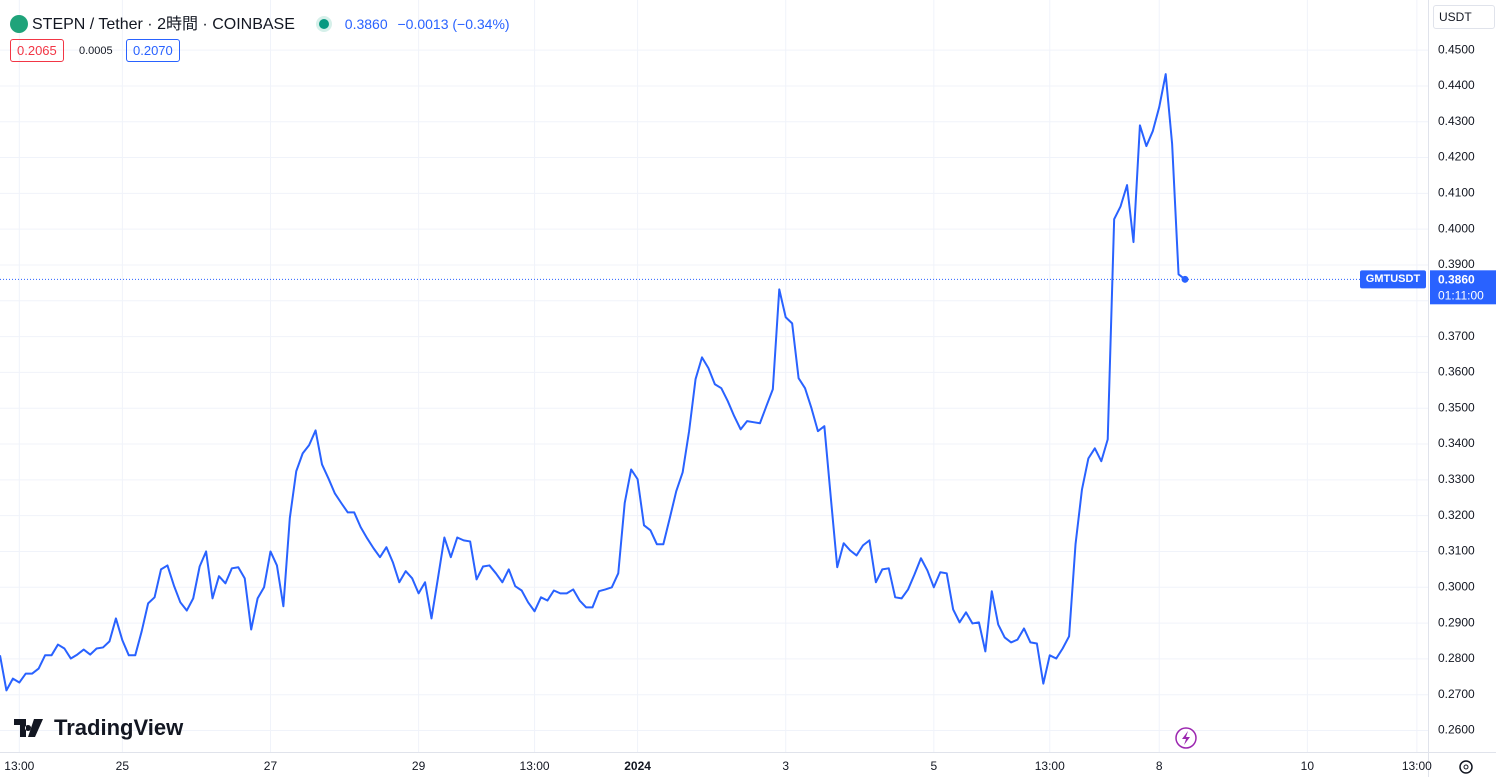 This screenshot has height=777, width=1496. Describe the element at coordinates (785, 766) in the screenshot. I see `x-tick-label: 3` at that location.